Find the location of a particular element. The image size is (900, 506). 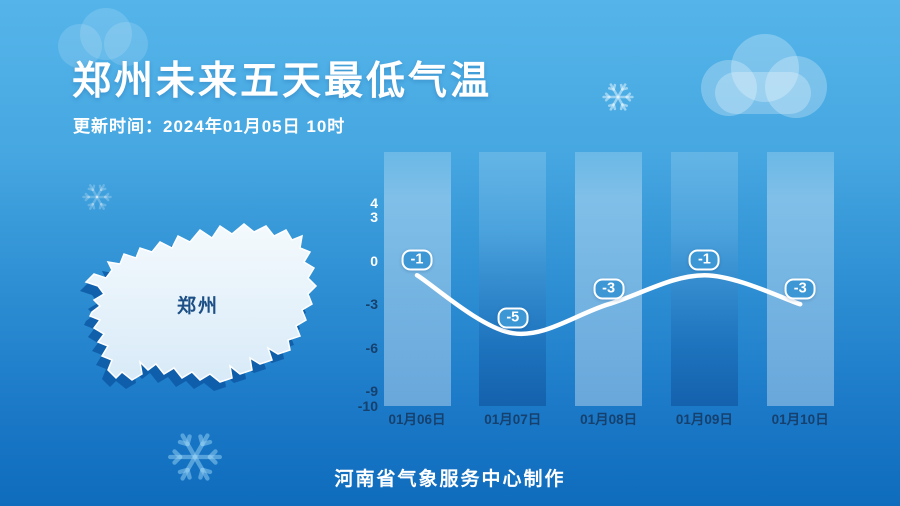

map-label-zhengzhou: 郑州 is located at coordinates (197, 306).